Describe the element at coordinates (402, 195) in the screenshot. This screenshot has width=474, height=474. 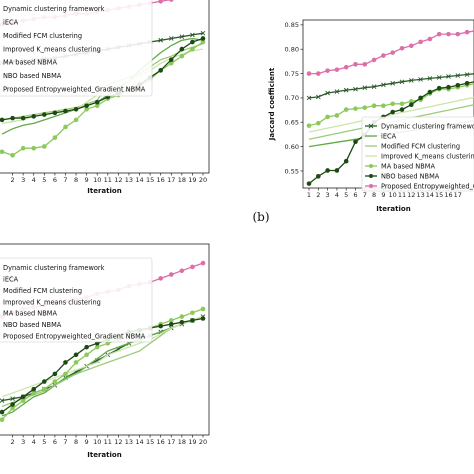
I see `x-tick-label: 11` at that location.